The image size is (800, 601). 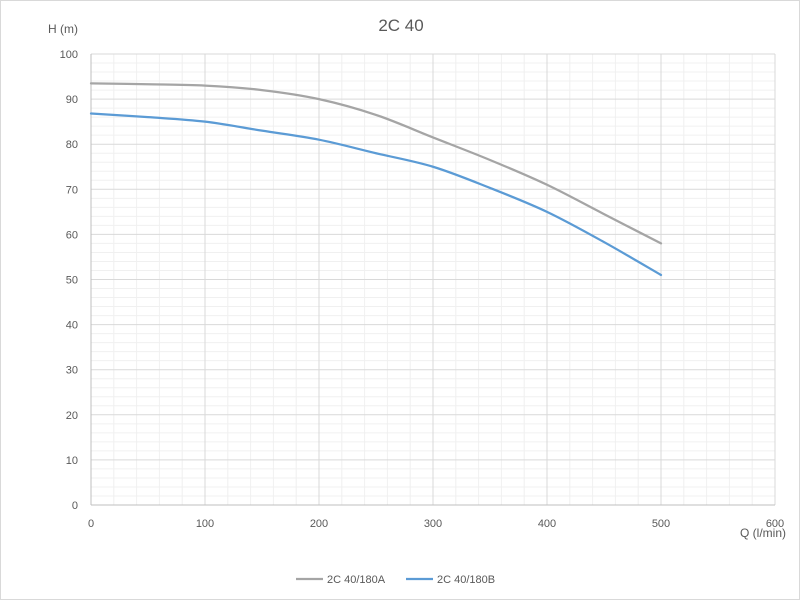 I want to click on x-tick-label: 0, so click(x=91, y=524).